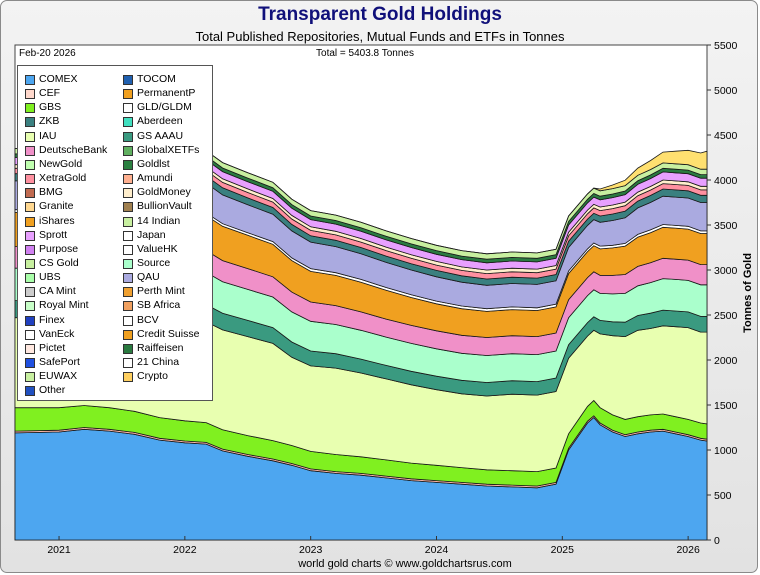 The height and width of the screenshot is (575, 760). Describe the element at coordinates (52, 347) in the screenshot. I see `legend-label: Pictet` at that location.